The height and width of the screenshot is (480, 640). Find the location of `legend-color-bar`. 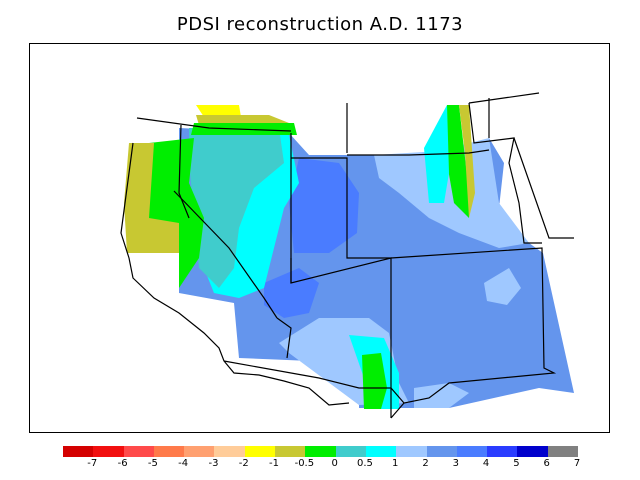

legend-color-bar is located at coordinates (321, 451).